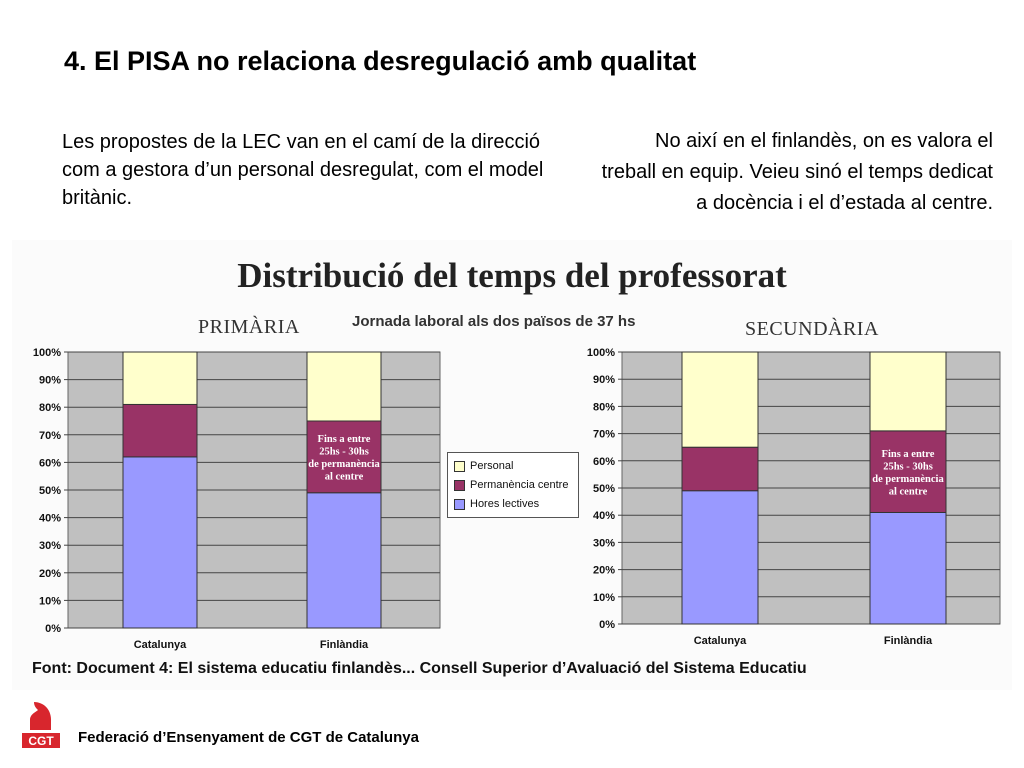 The width and height of the screenshot is (1024, 768). Describe the element at coordinates (492, 466) in the screenshot. I see `legend-label-personal: Personal` at that location.